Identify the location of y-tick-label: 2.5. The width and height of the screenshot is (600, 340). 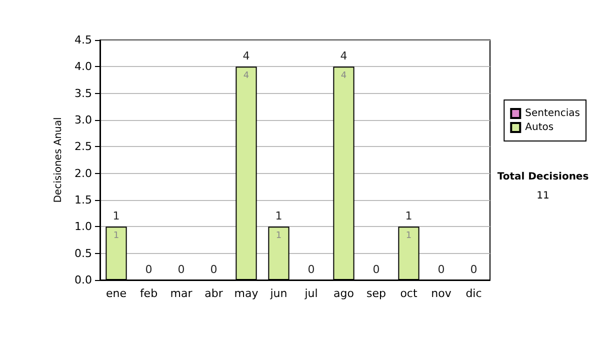
(83, 147).